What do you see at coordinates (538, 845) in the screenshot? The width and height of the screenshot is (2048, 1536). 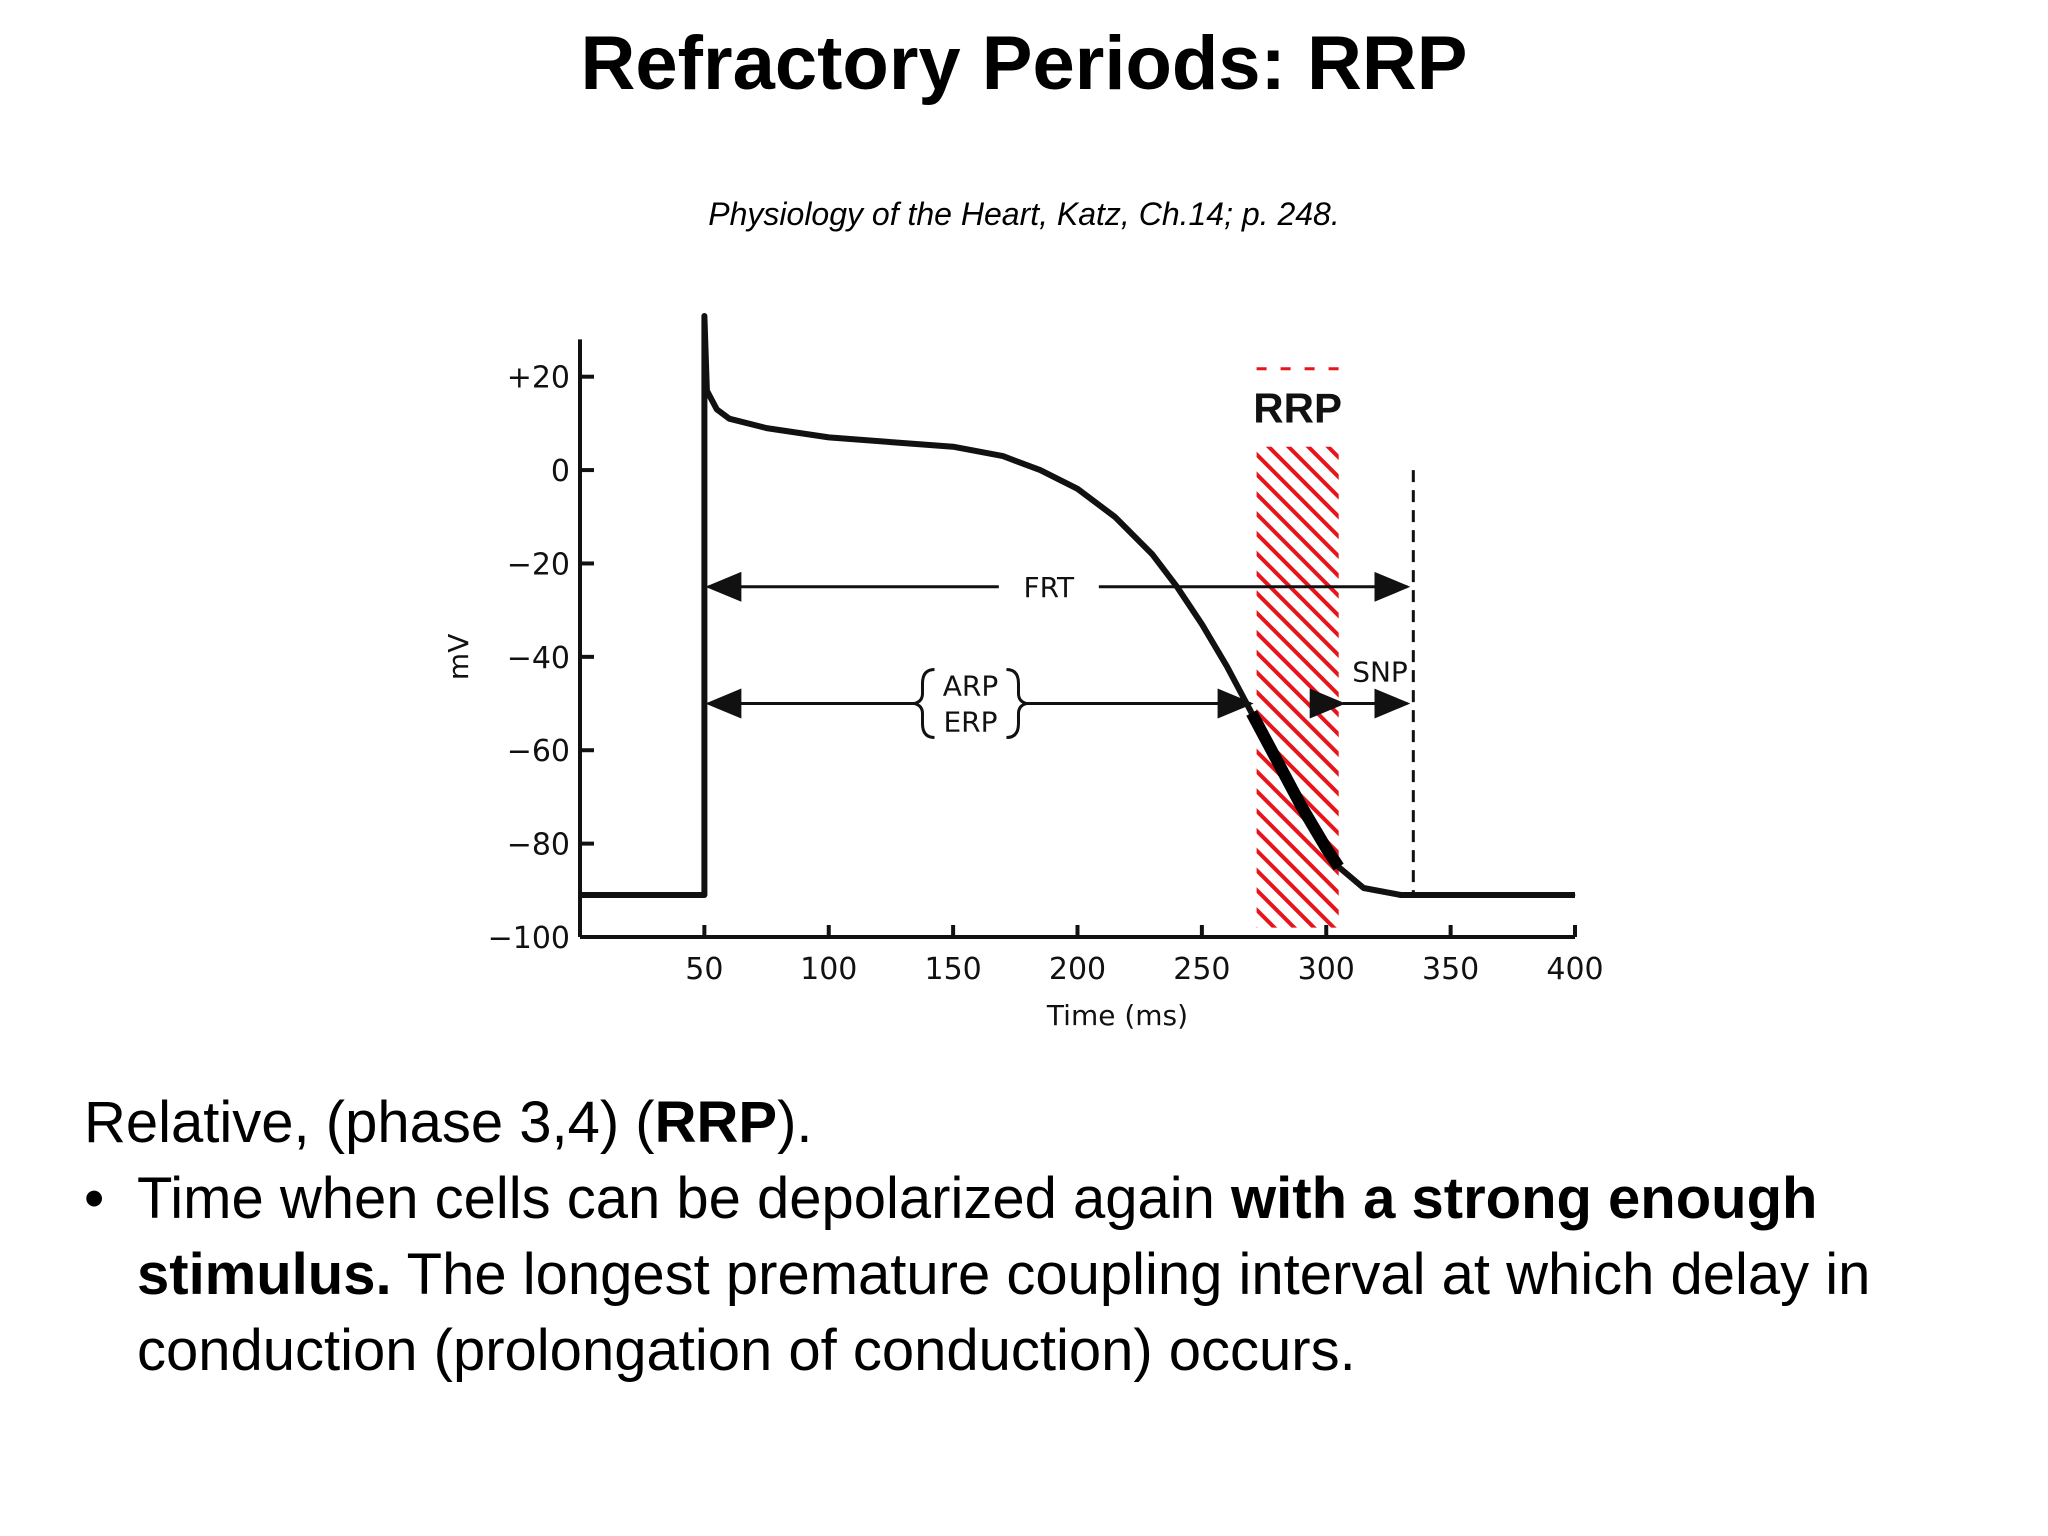 I see `y-tick-label: −80` at bounding box center [538, 845].